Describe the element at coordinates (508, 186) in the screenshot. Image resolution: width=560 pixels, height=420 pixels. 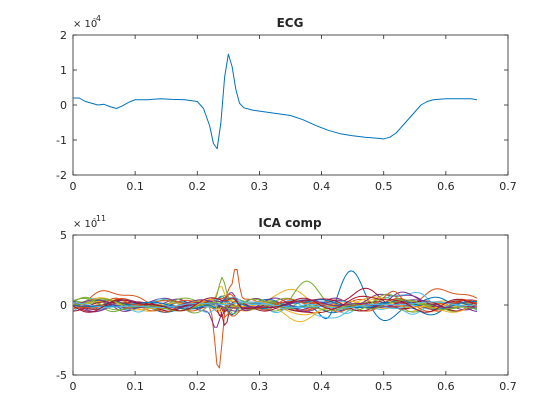
I see `ecg-x-tick-label: 0.7` at that location.